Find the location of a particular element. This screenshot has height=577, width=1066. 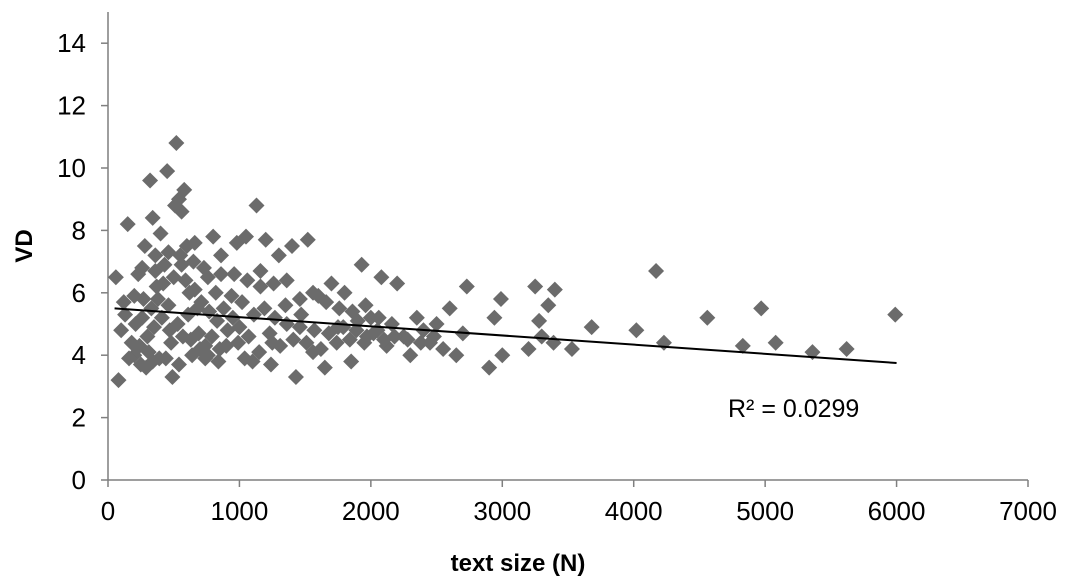

x-tick-label: 3000 is located at coordinates (502, 511).